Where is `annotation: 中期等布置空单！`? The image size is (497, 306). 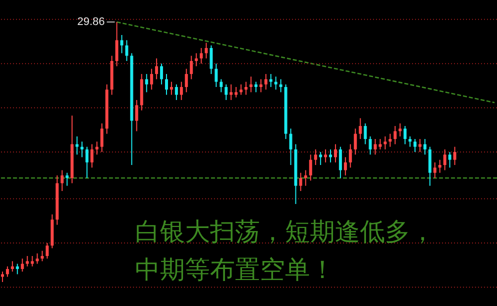 annotation: 中期等布置空单！ is located at coordinates (235, 269).